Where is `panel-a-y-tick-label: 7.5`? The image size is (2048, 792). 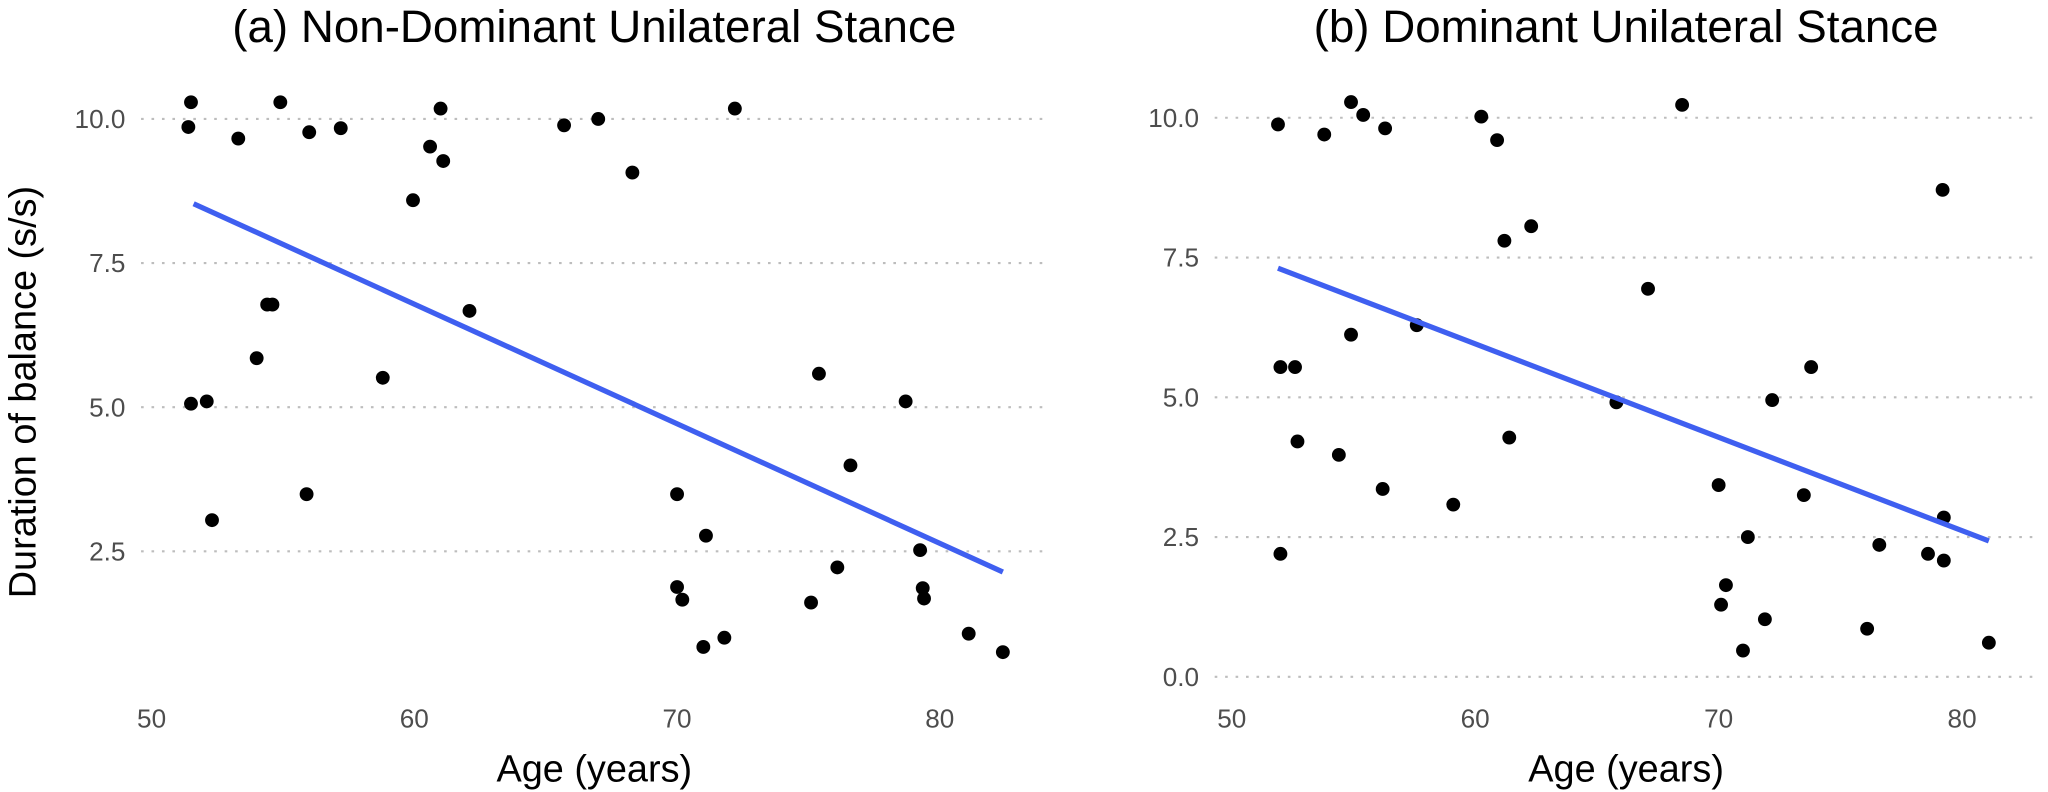
panel-a-y-tick-label: 7.5 is located at coordinates (107, 263).